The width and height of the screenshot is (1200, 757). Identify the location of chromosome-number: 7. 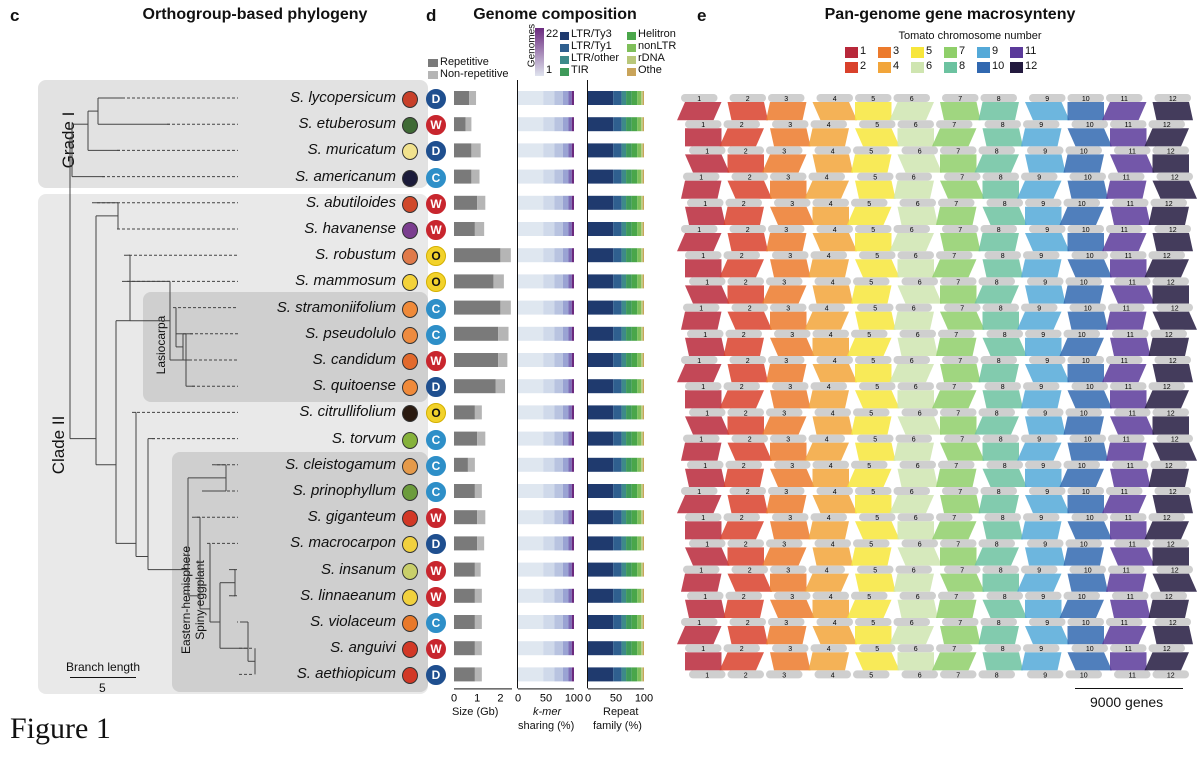
(960, 492).